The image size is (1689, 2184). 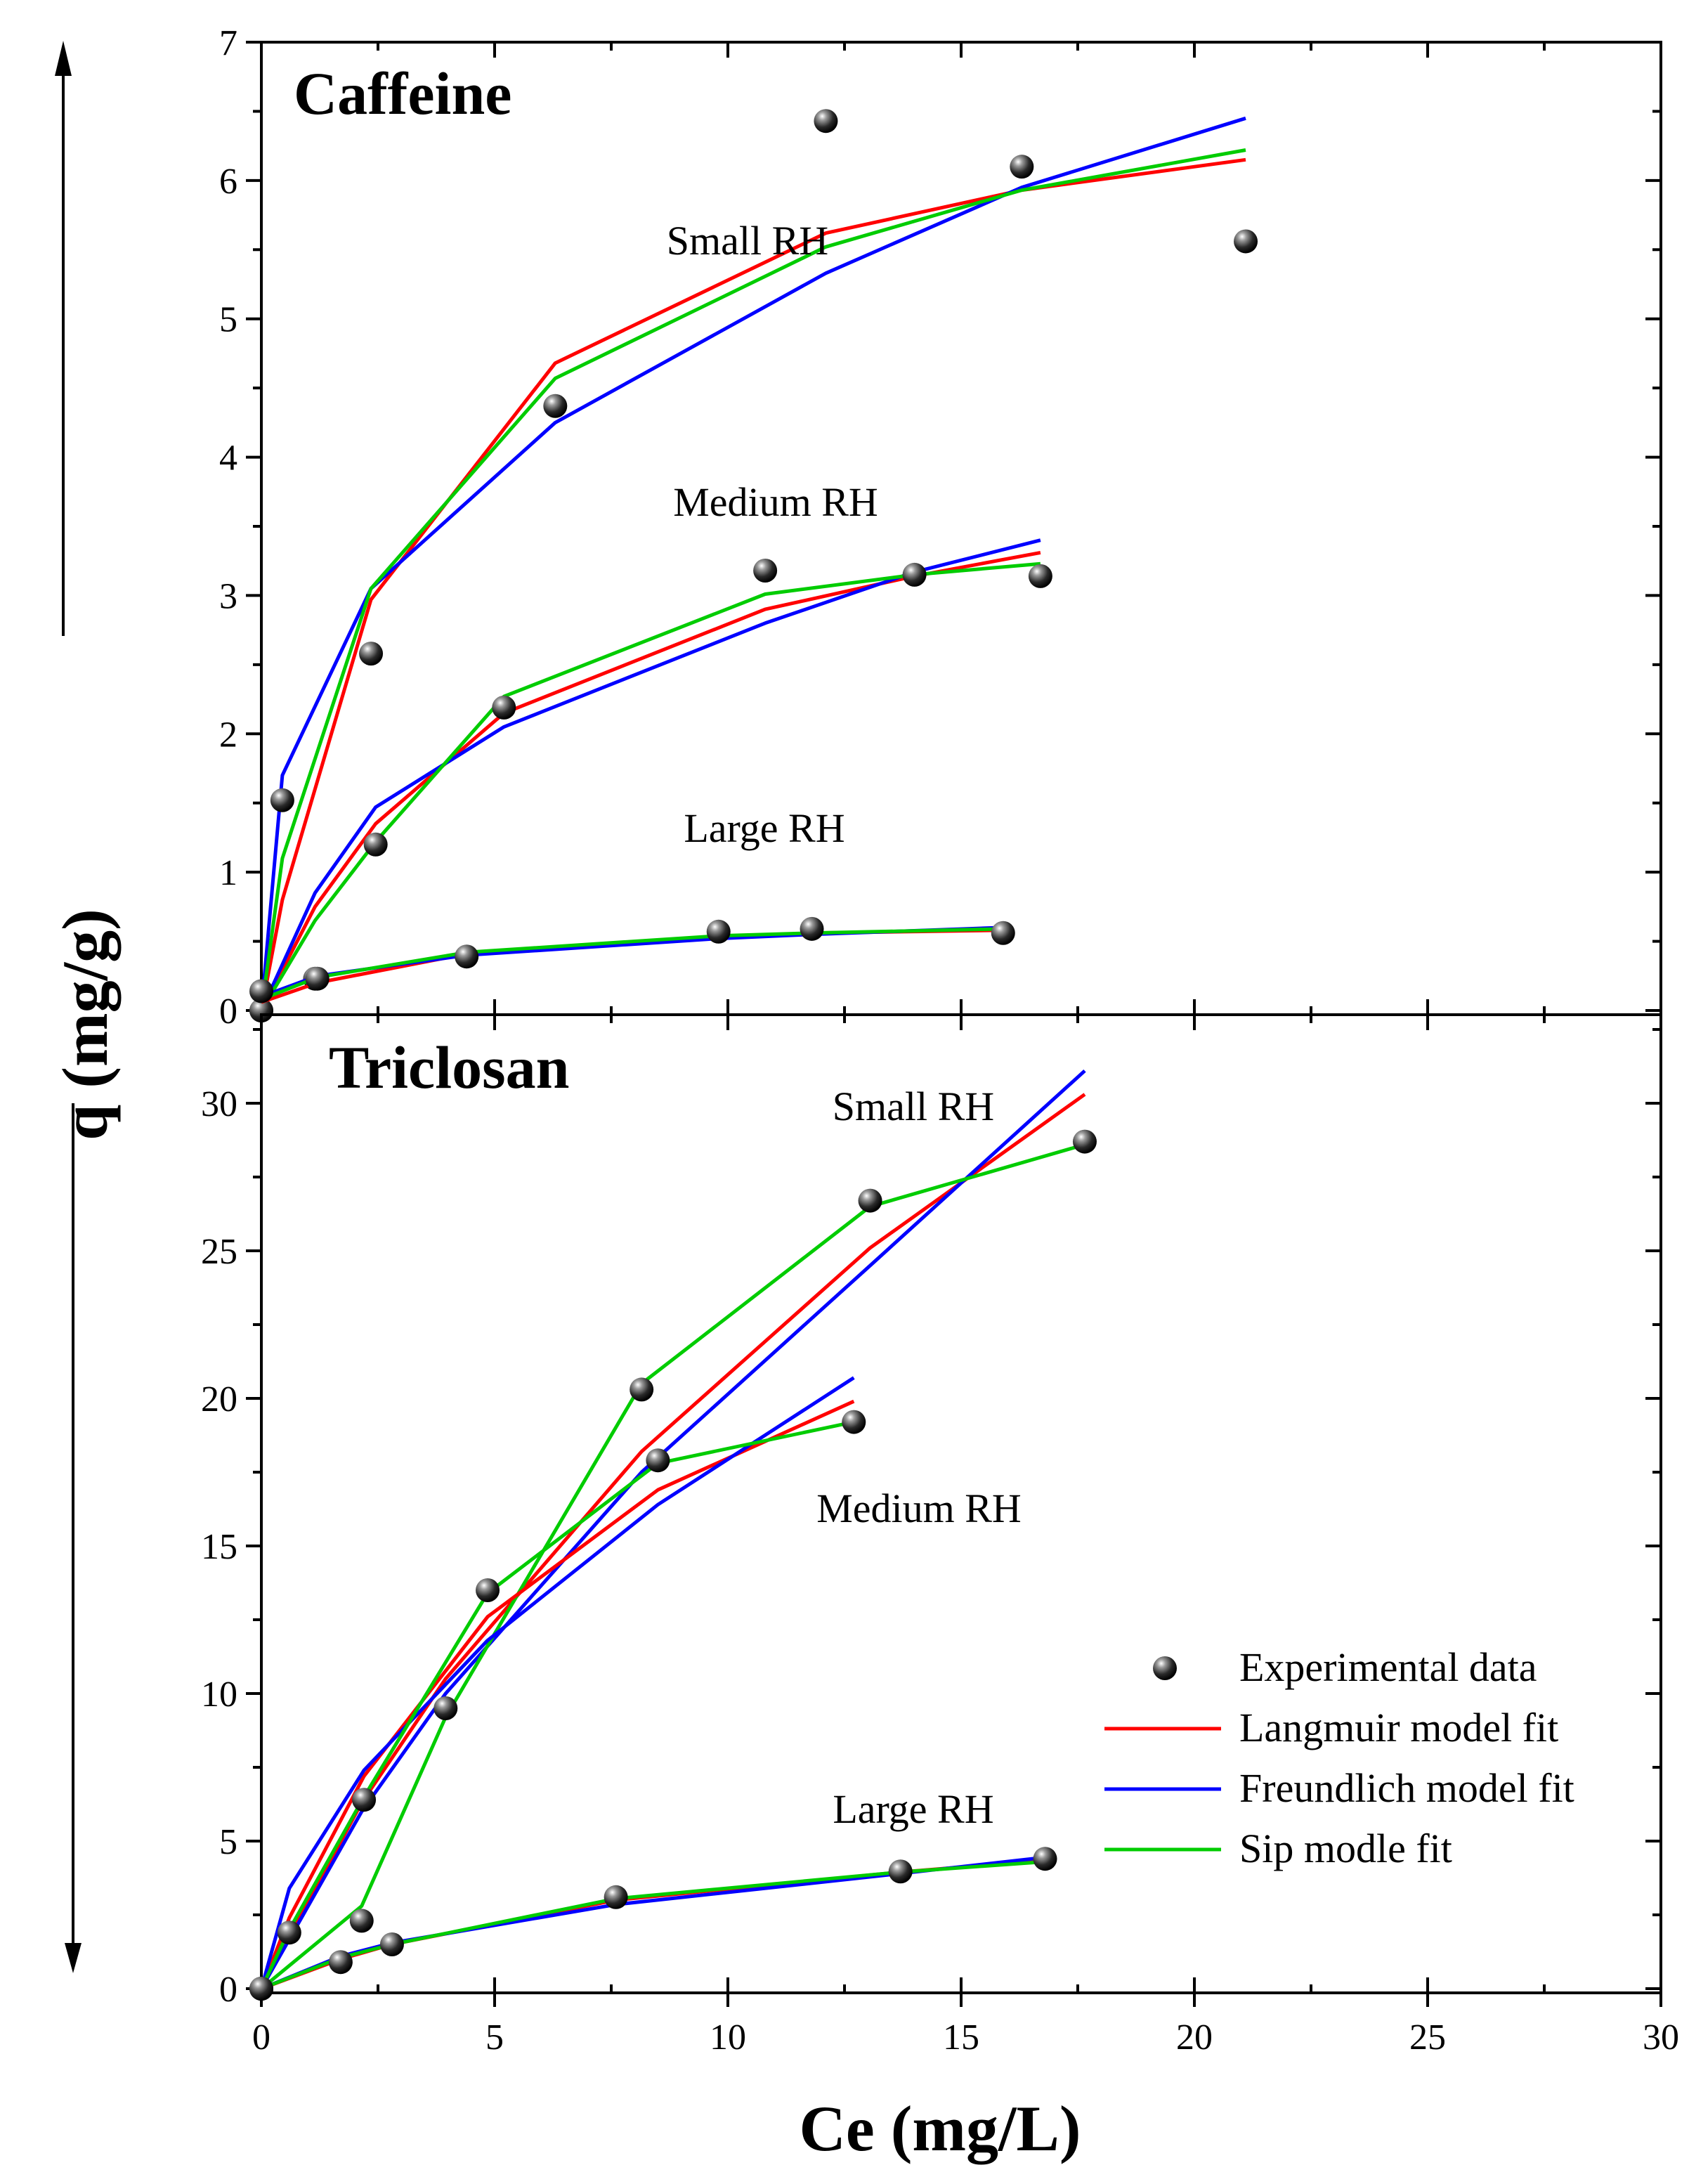 What do you see at coordinates (228, 459) in the screenshot?
I see `y-tick-label: 4` at bounding box center [228, 459].